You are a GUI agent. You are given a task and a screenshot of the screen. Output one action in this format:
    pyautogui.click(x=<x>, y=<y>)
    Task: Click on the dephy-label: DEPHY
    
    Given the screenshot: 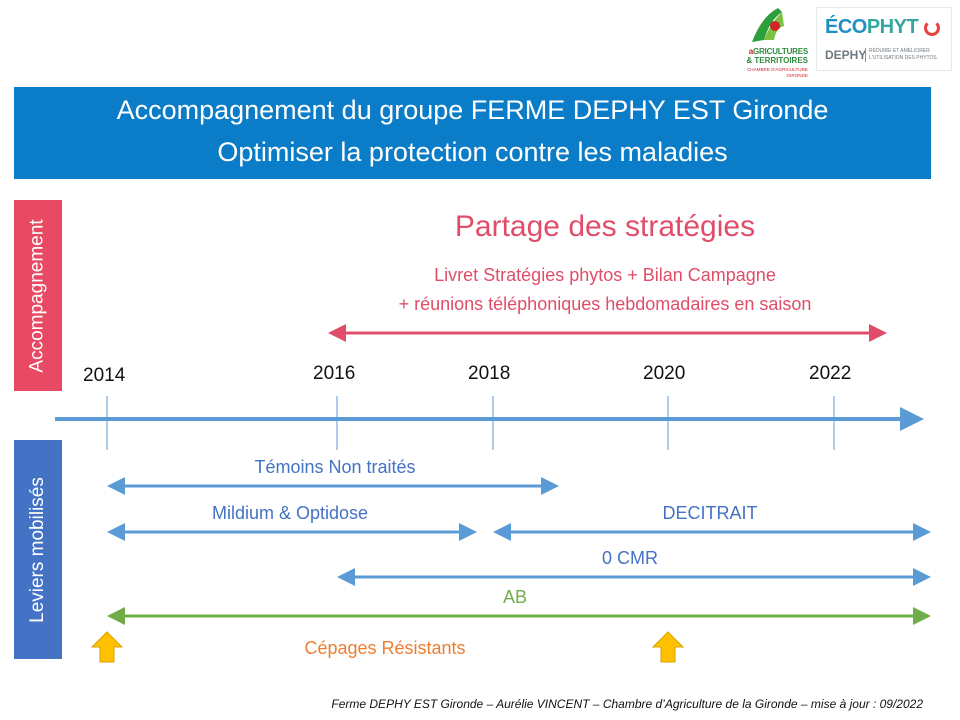 What is the action you would take?
    pyautogui.click(x=846, y=55)
    